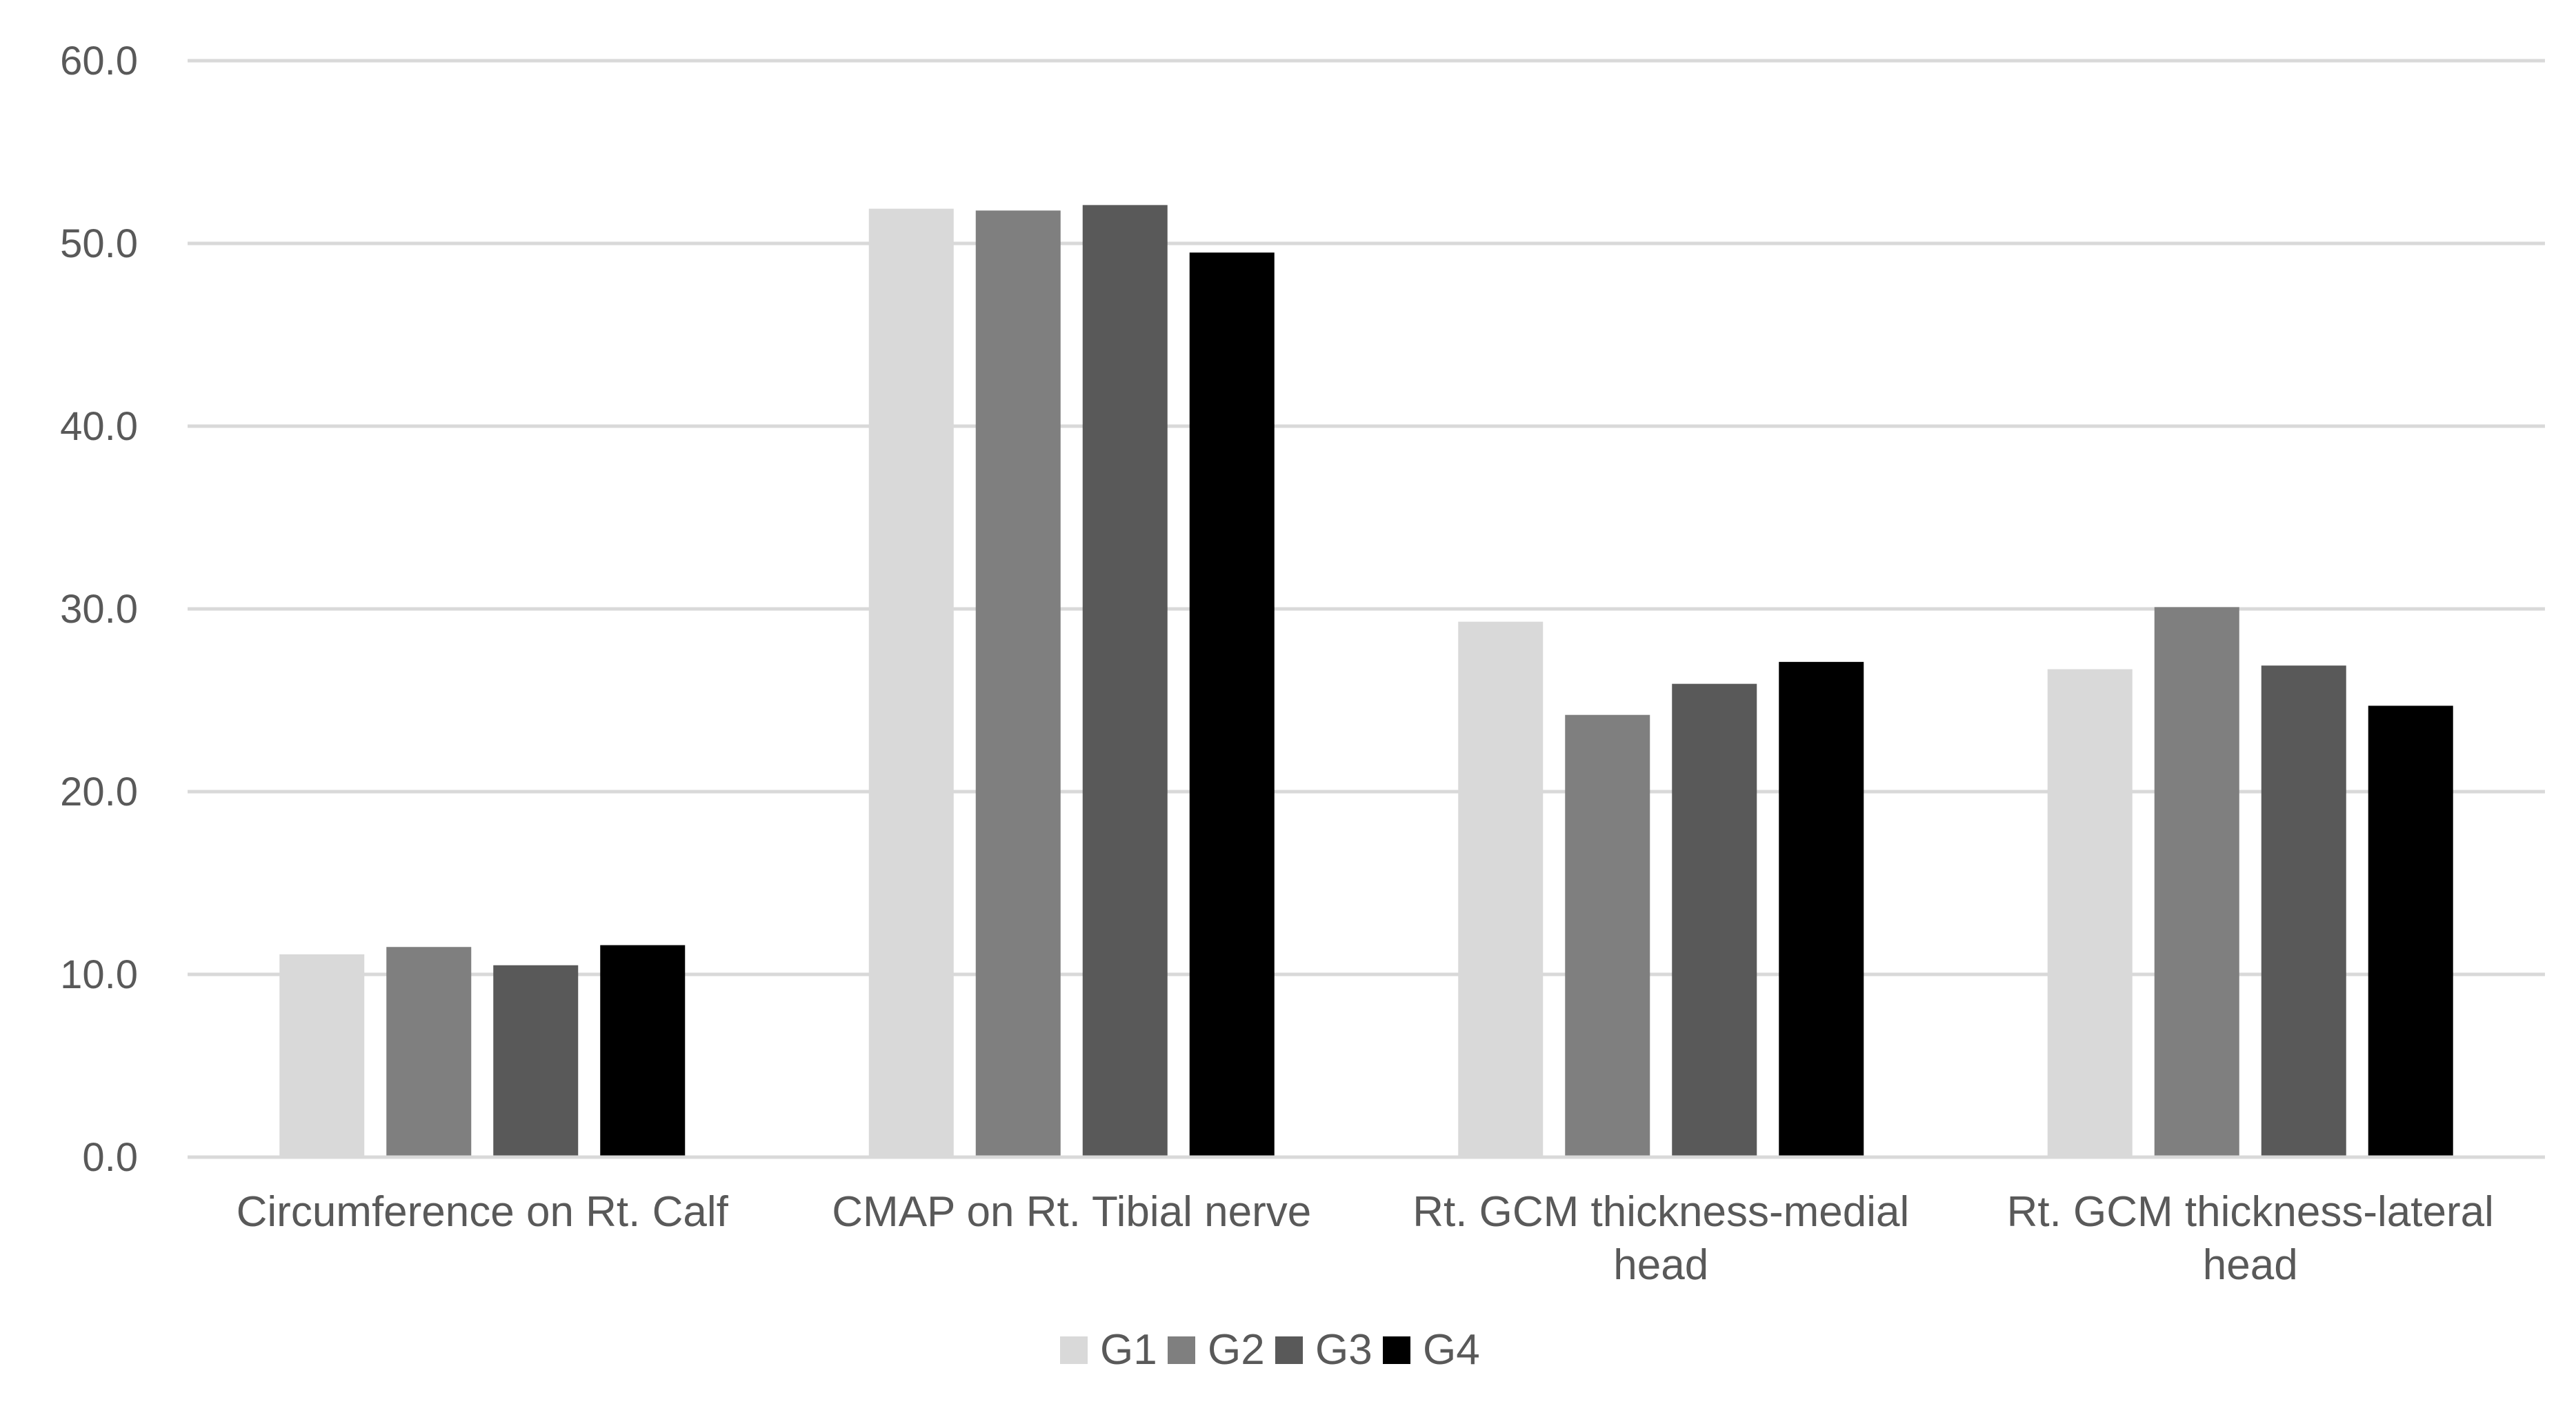 The width and height of the screenshot is (2576, 1404). Describe the element at coordinates (1181, 1350) in the screenshot. I see `legend-swatch-g2` at that location.